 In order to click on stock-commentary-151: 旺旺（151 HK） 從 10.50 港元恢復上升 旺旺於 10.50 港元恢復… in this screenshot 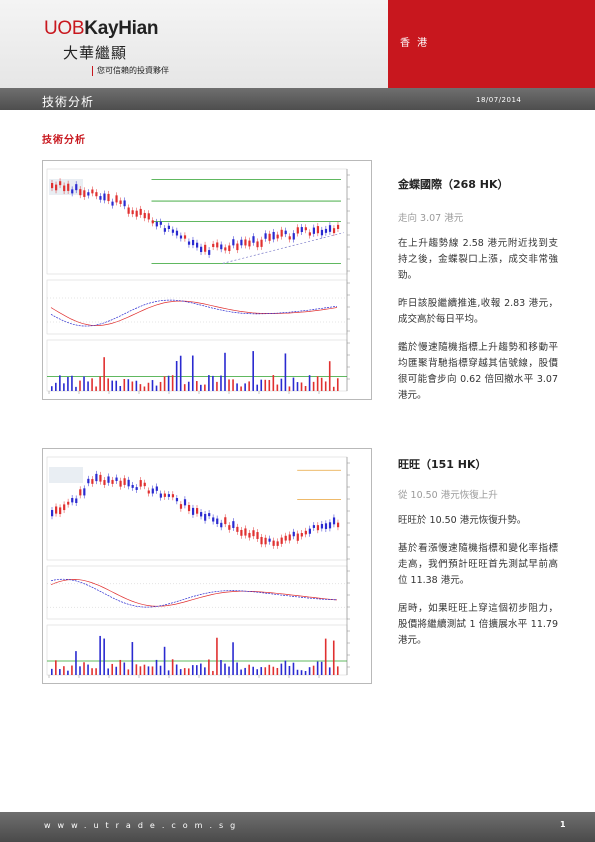, I will do `click(478, 552)`.